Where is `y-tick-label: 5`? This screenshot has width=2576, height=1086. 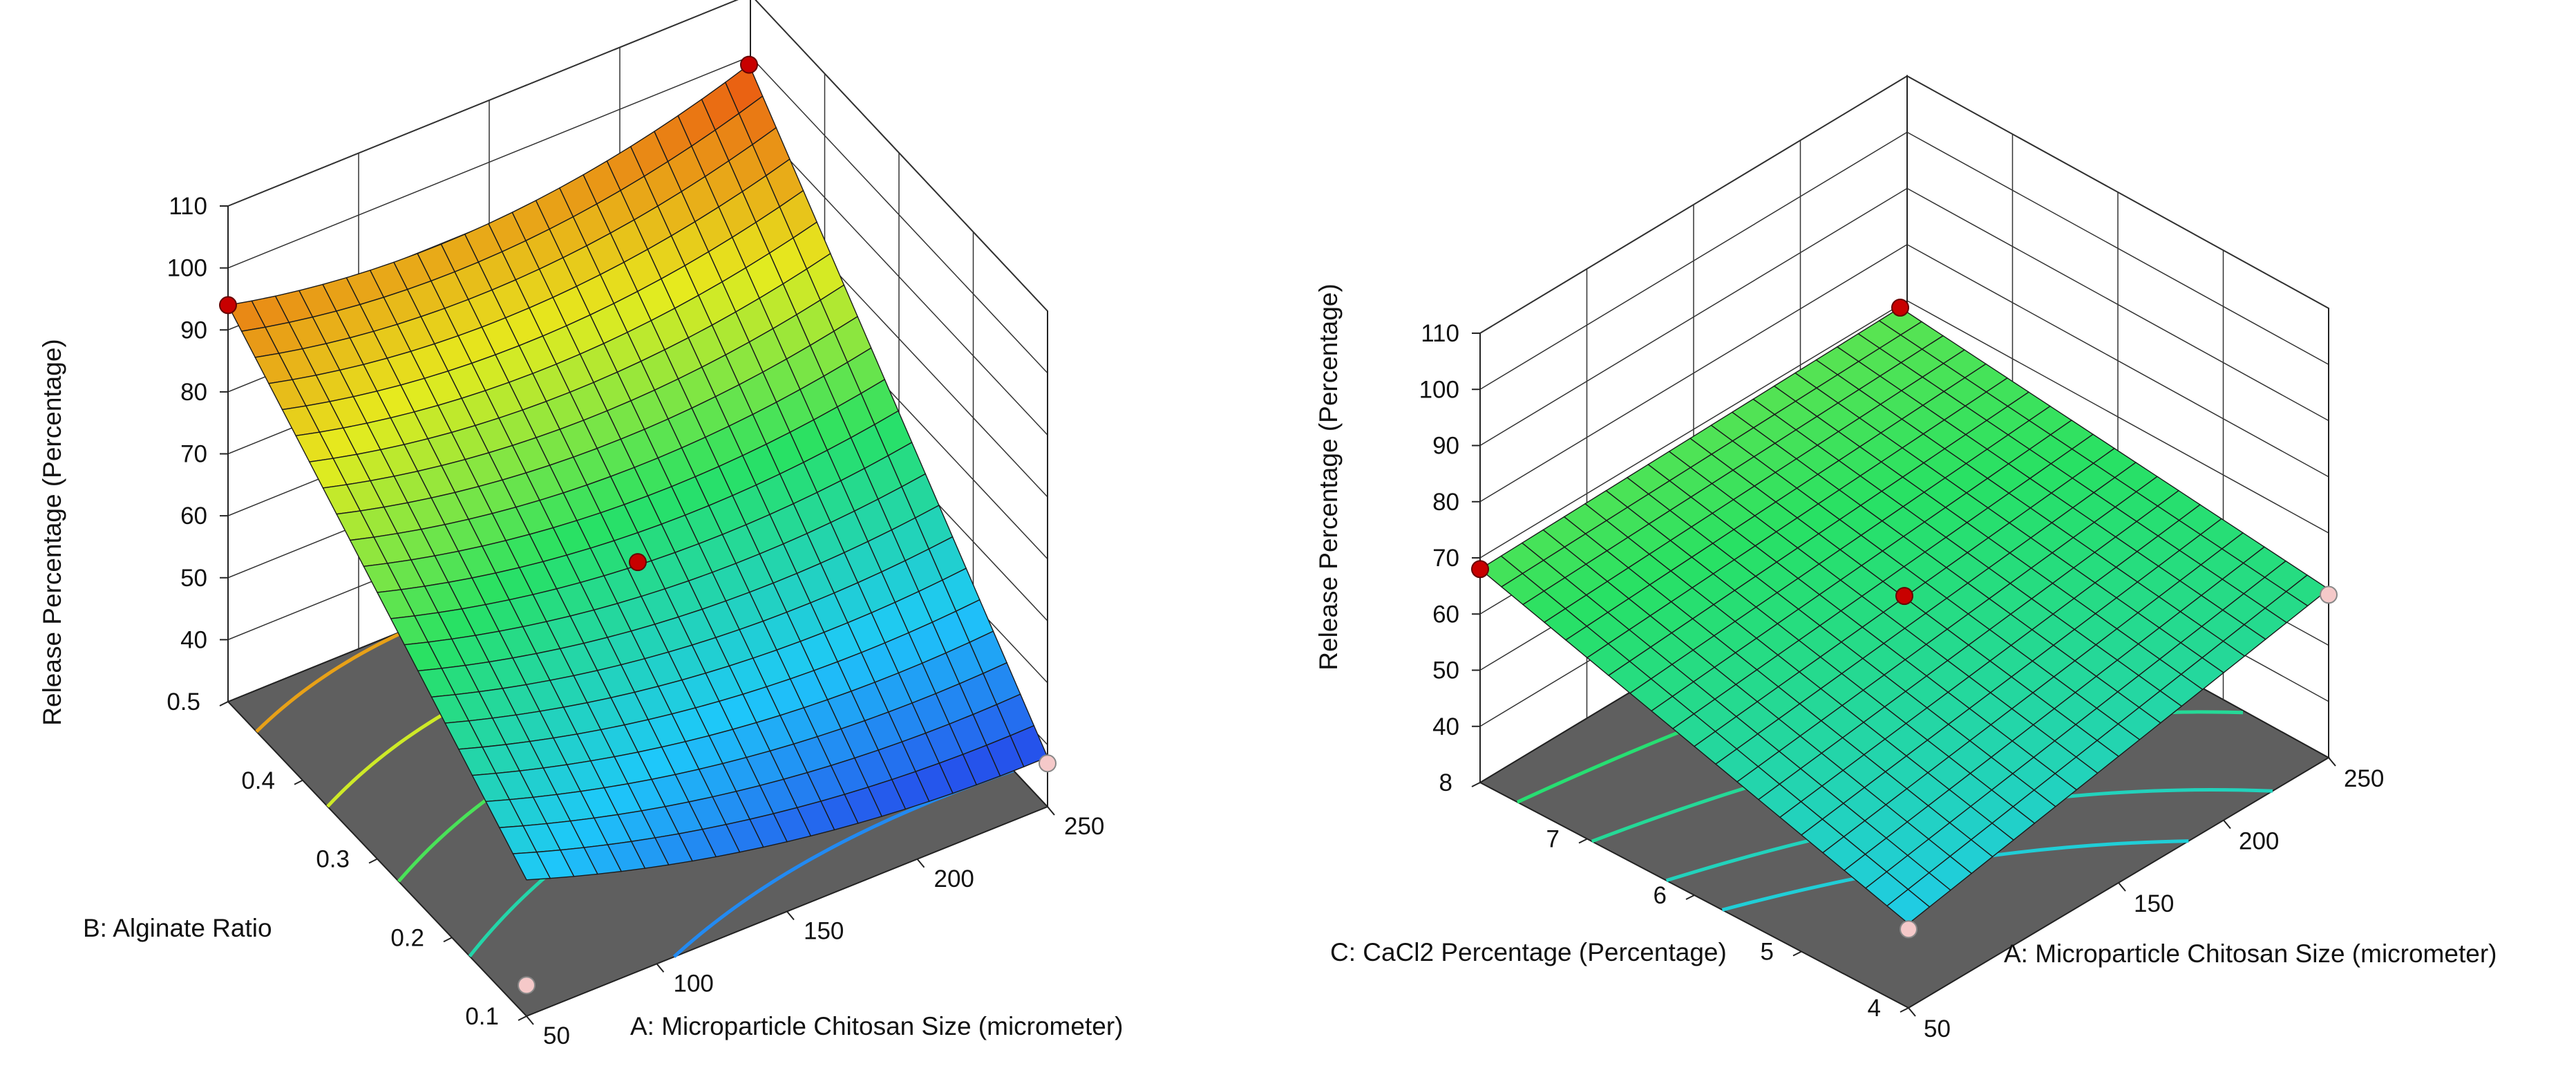 y-tick-label: 5 is located at coordinates (1767, 952).